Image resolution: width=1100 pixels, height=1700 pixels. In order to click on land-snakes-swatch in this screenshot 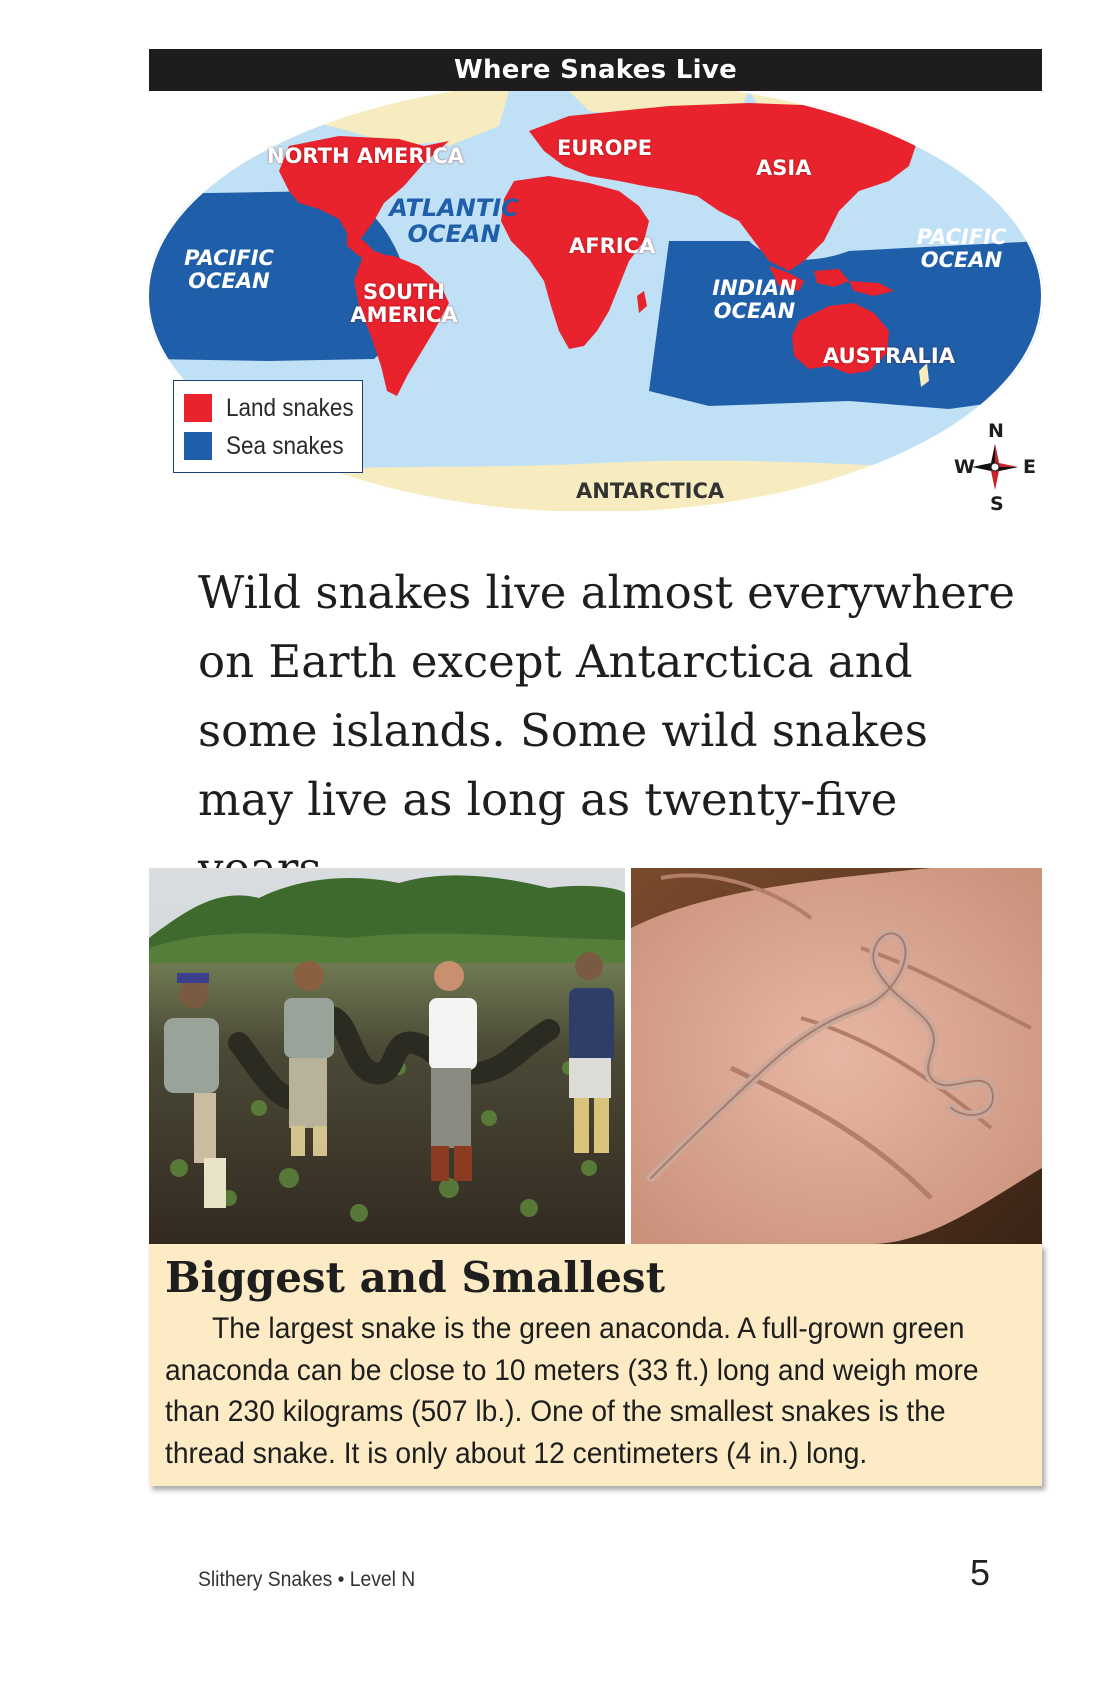, I will do `click(198, 408)`.